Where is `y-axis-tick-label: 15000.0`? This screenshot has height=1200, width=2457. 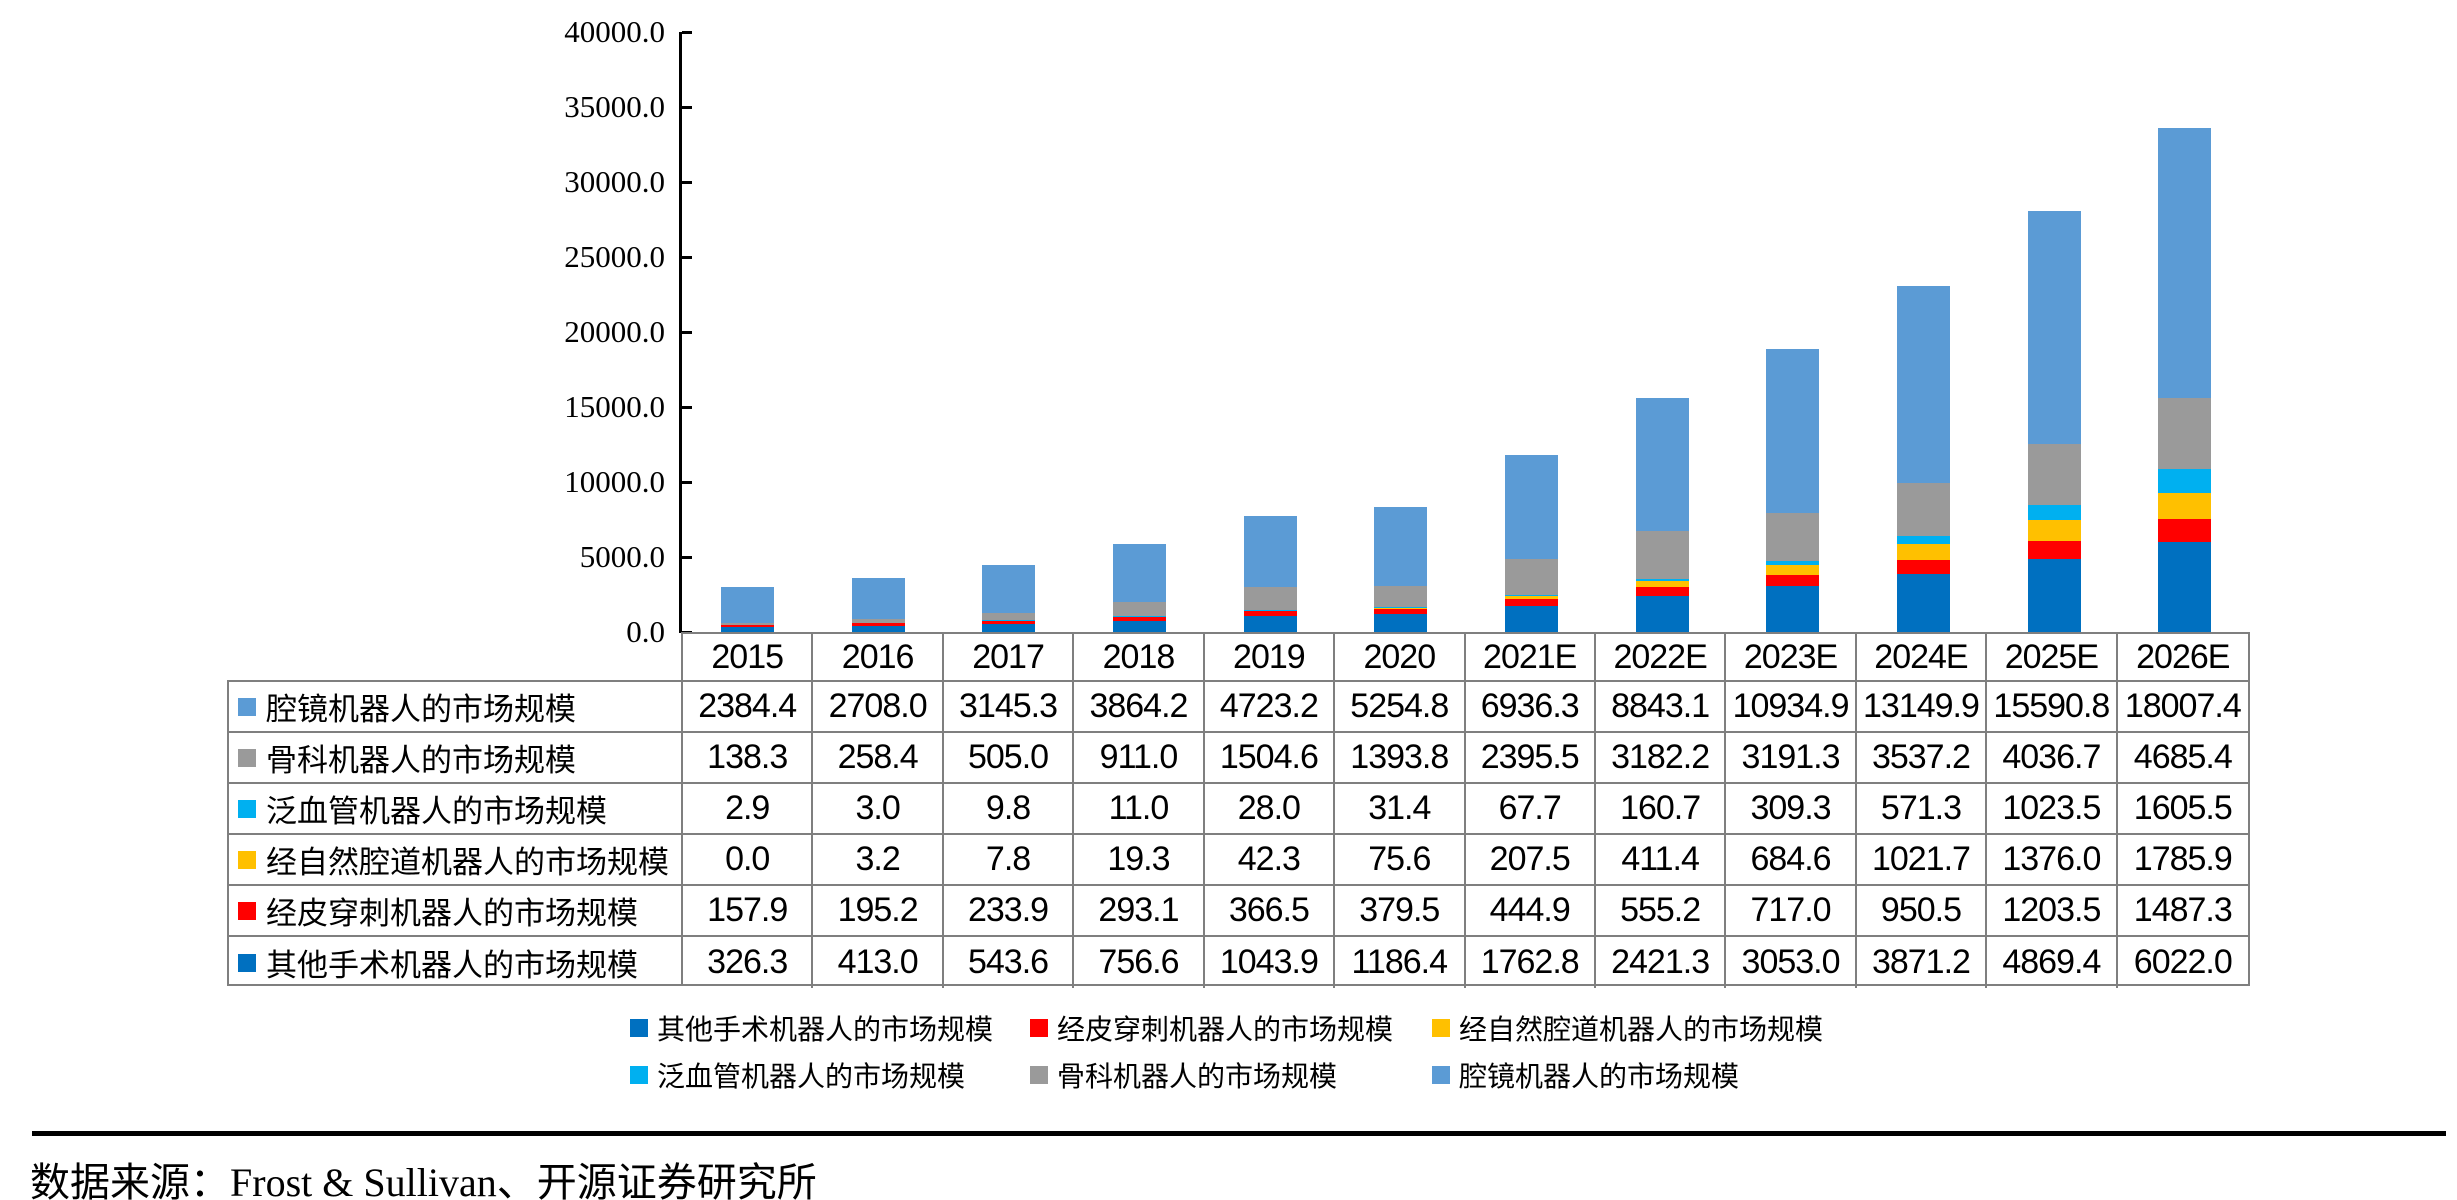
y-axis-tick-label: 15000.0 is located at coordinates (614, 406).